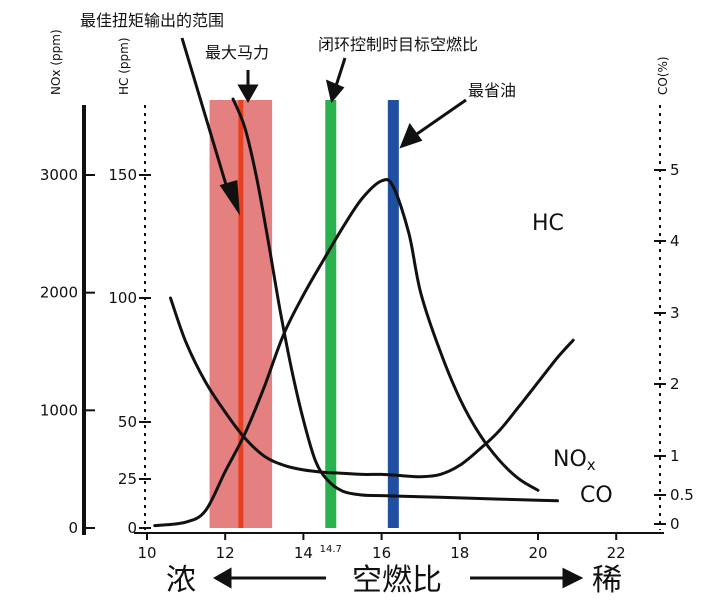 The height and width of the screenshot is (605, 721). Describe the element at coordinates (675, 170) in the screenshot. I see `co-tick-label: 5` at that location.